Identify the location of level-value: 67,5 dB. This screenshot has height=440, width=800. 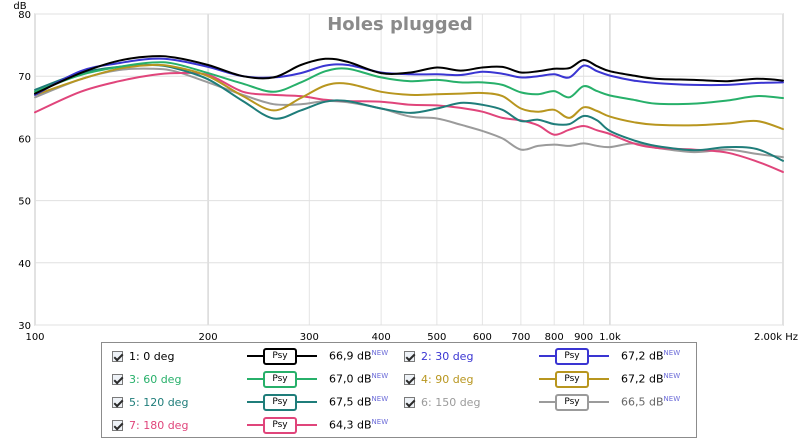
(350, 402).